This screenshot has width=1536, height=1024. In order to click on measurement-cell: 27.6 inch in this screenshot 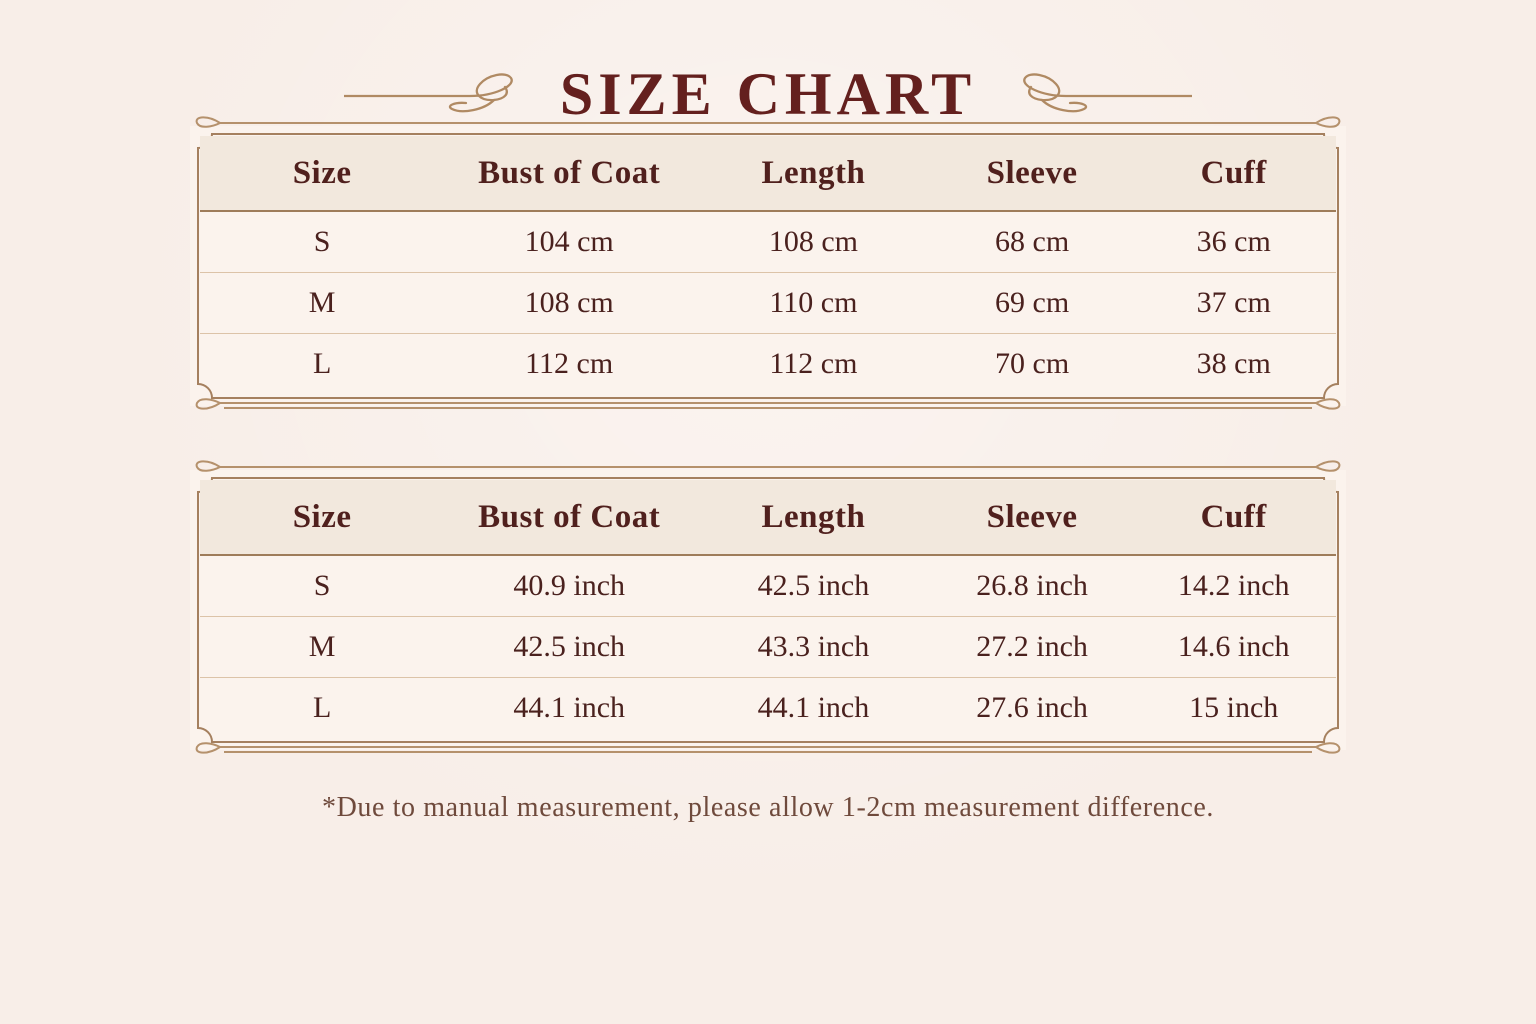, I will do `click(1032, 707)`.